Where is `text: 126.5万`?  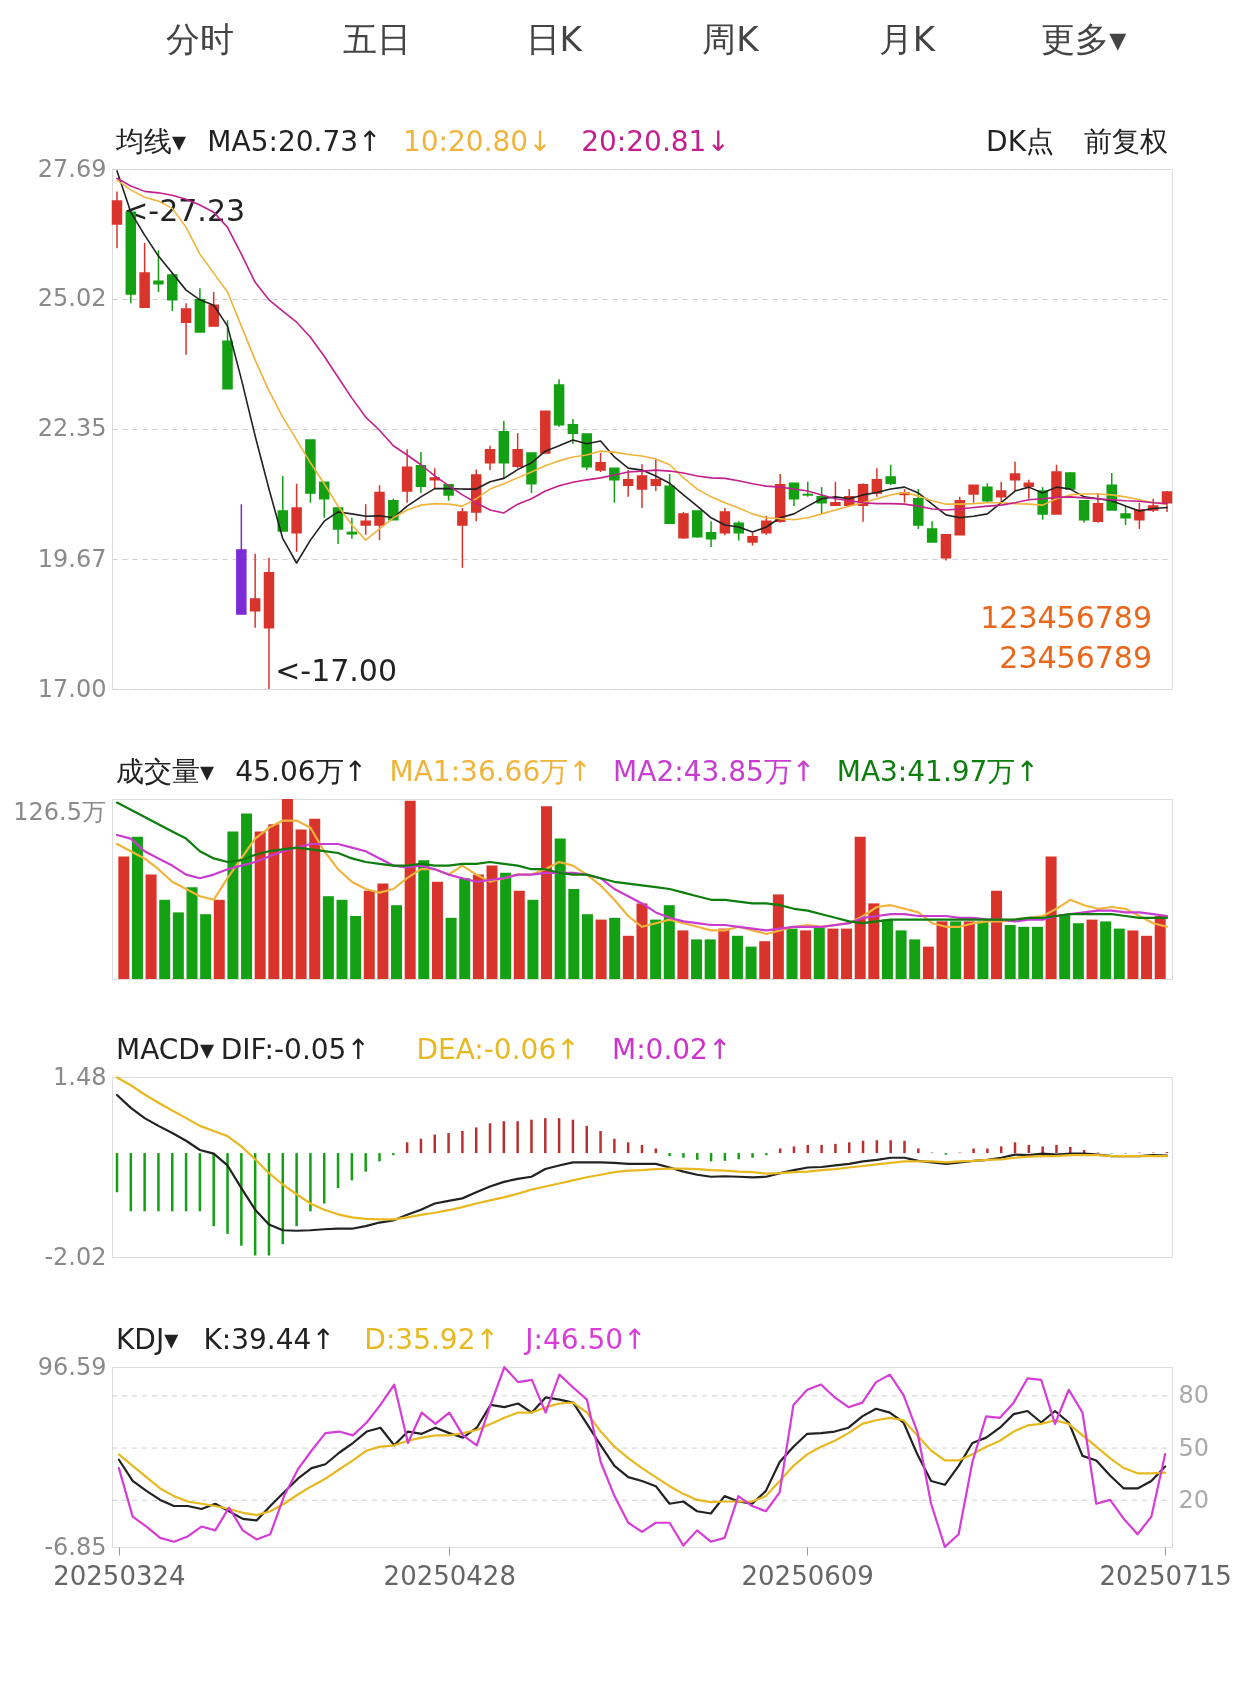
text: 126.5万 is located at coordinates (59, 812).